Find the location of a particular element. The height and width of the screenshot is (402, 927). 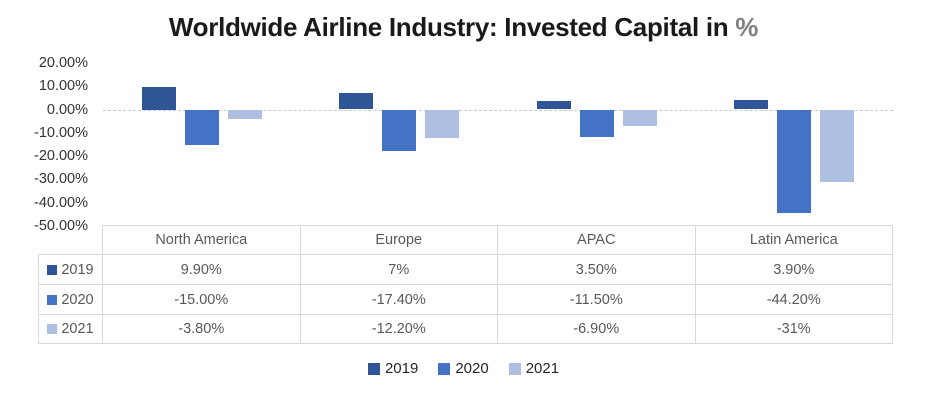

series-swatch-2019 is located at coordinates (52, 269).